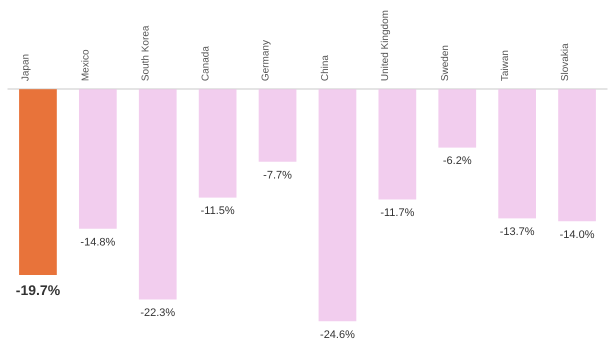  Describe the element at coordinates (26, 68) in the screenshot. I see `x-tick-label: Japan` at that location.